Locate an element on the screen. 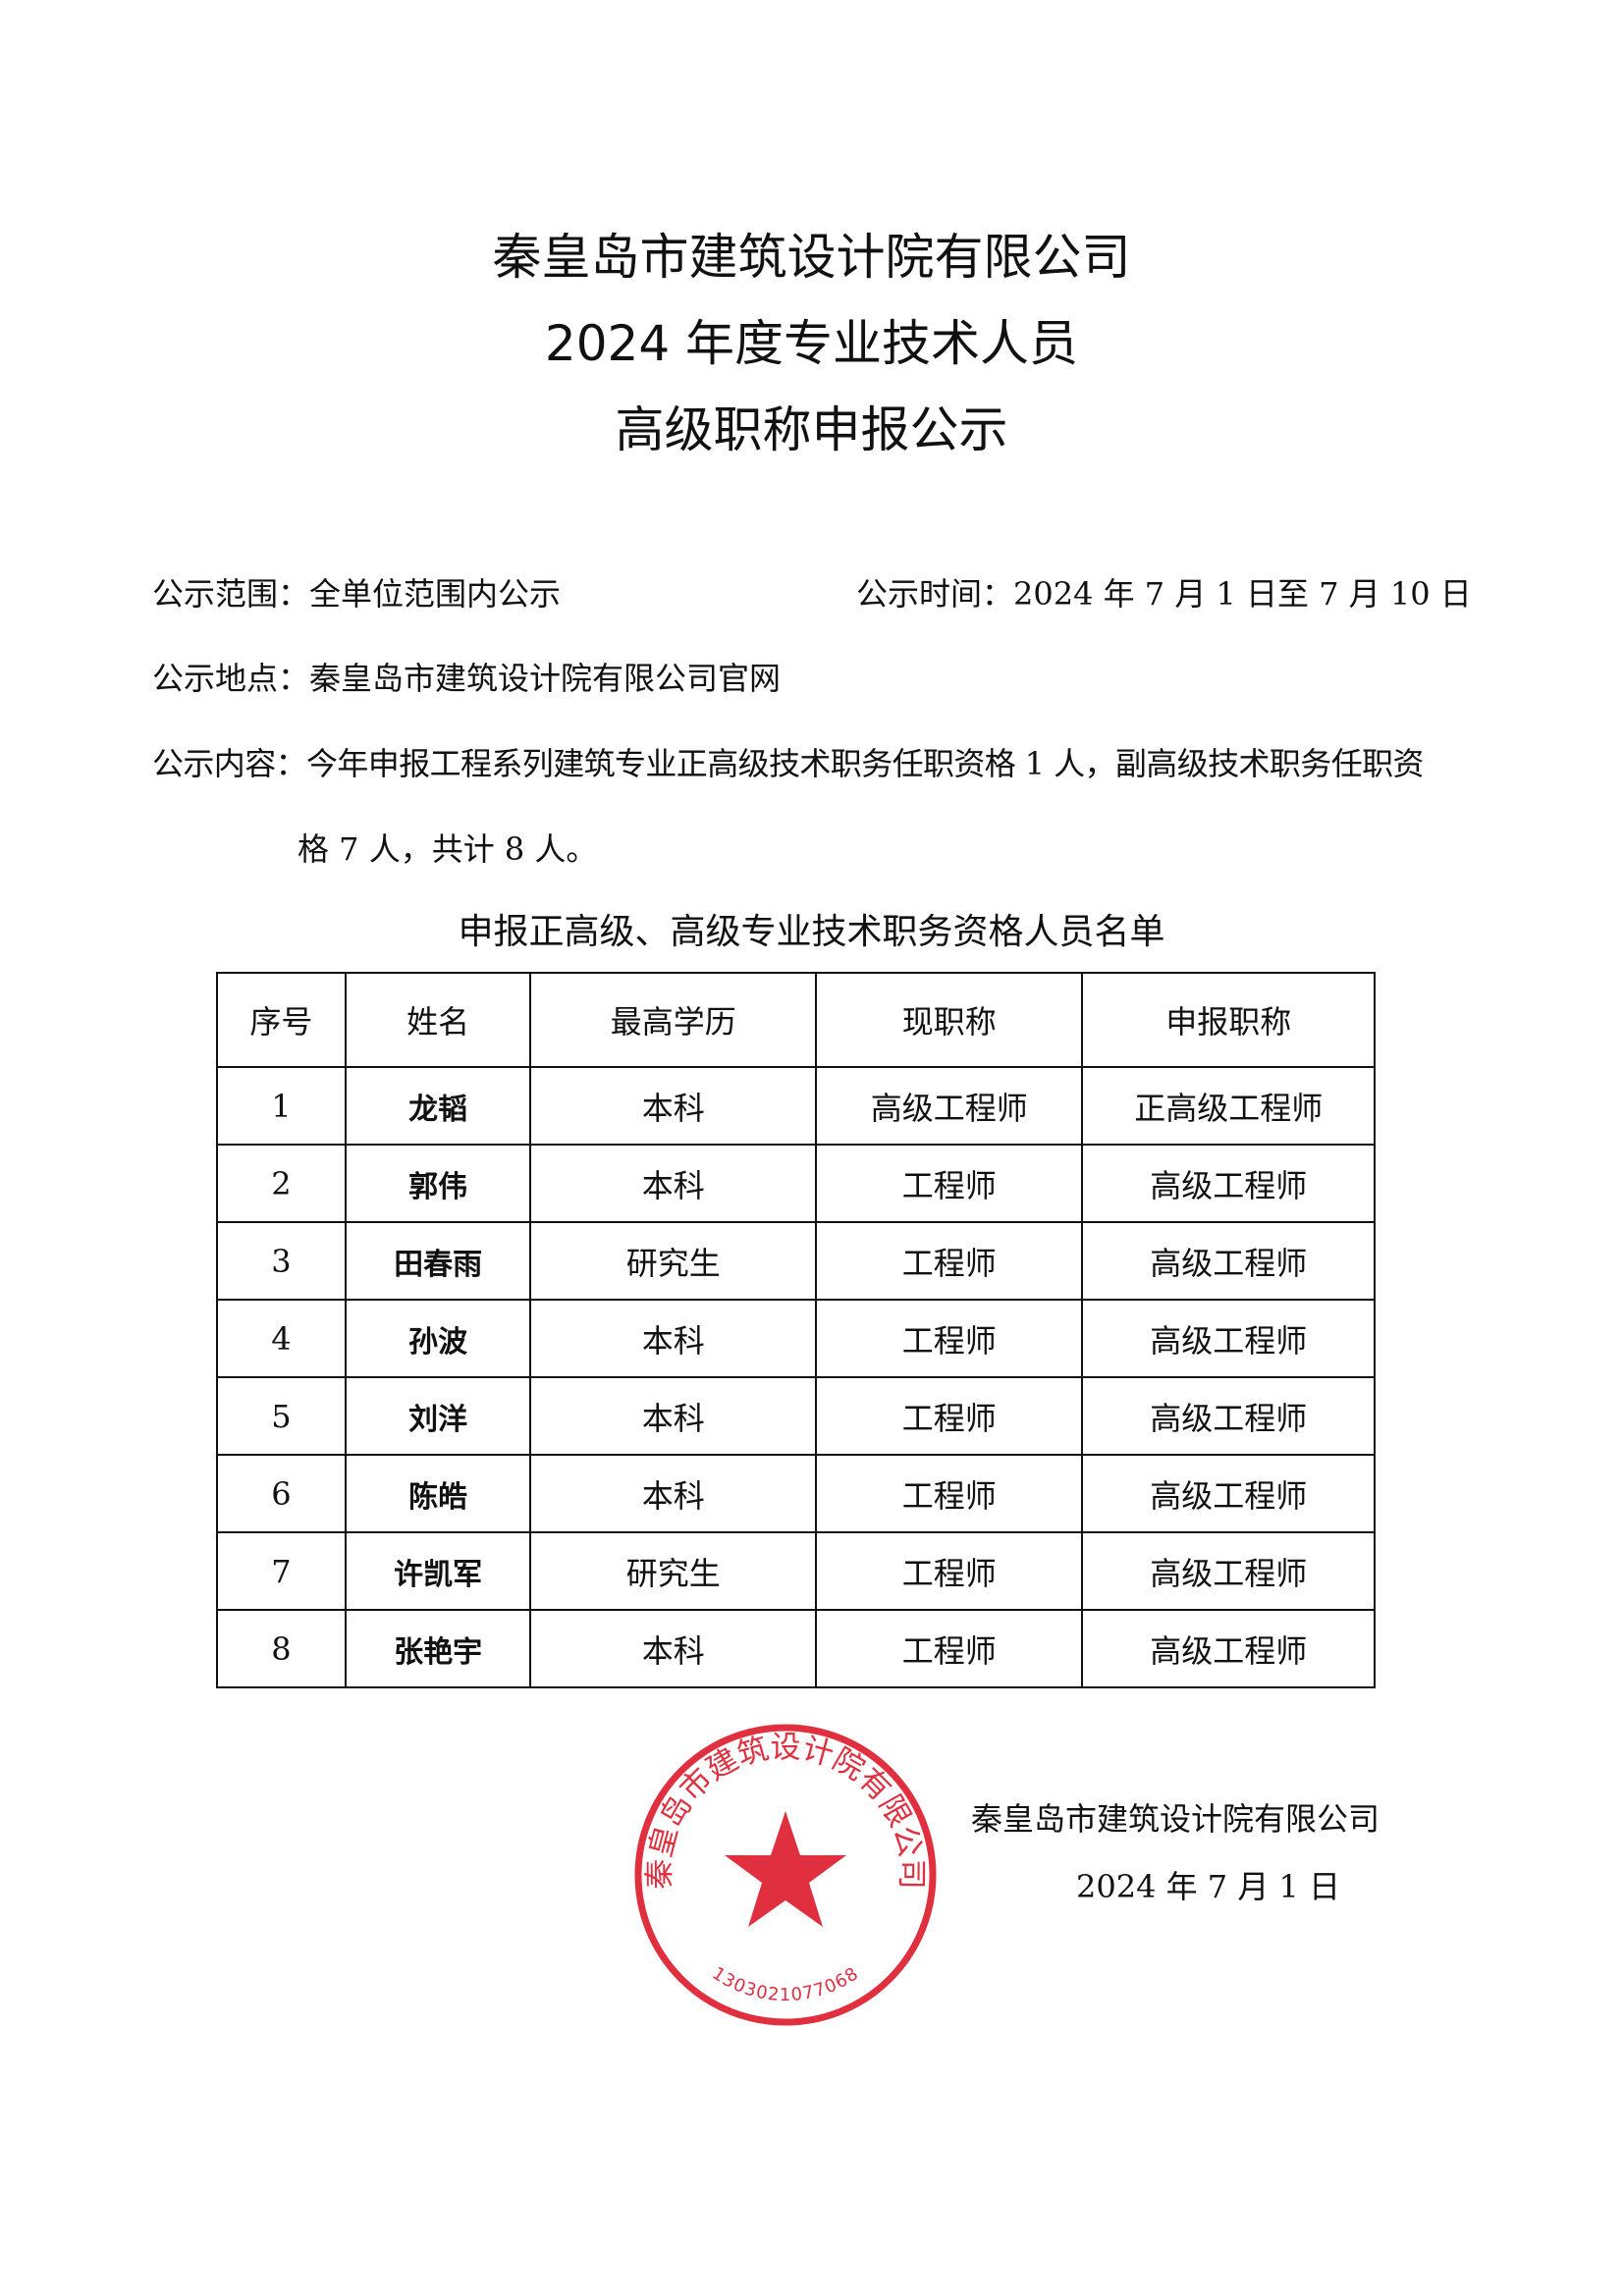 The width and height of the screenshot is (1623, 2296). table-row: 3 田春雨 研究生 工程师 高级工程师 is located at coordinates (796, 1261).